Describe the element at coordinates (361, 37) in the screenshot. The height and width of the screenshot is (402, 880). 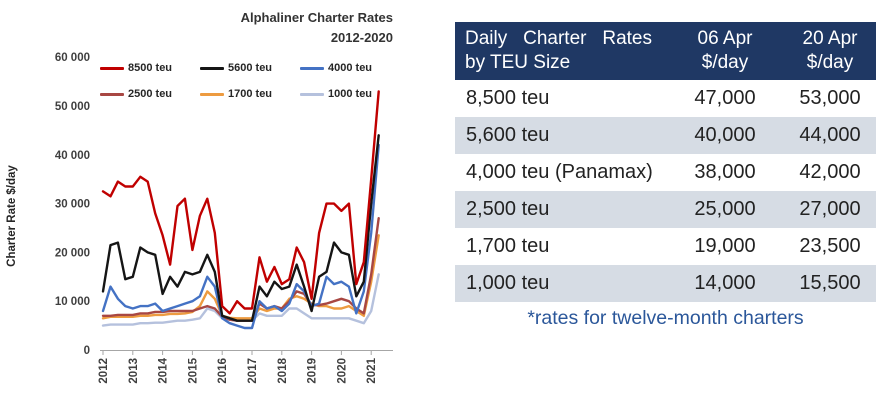
I see `chart-title-line2: 2012-2020` at that location.